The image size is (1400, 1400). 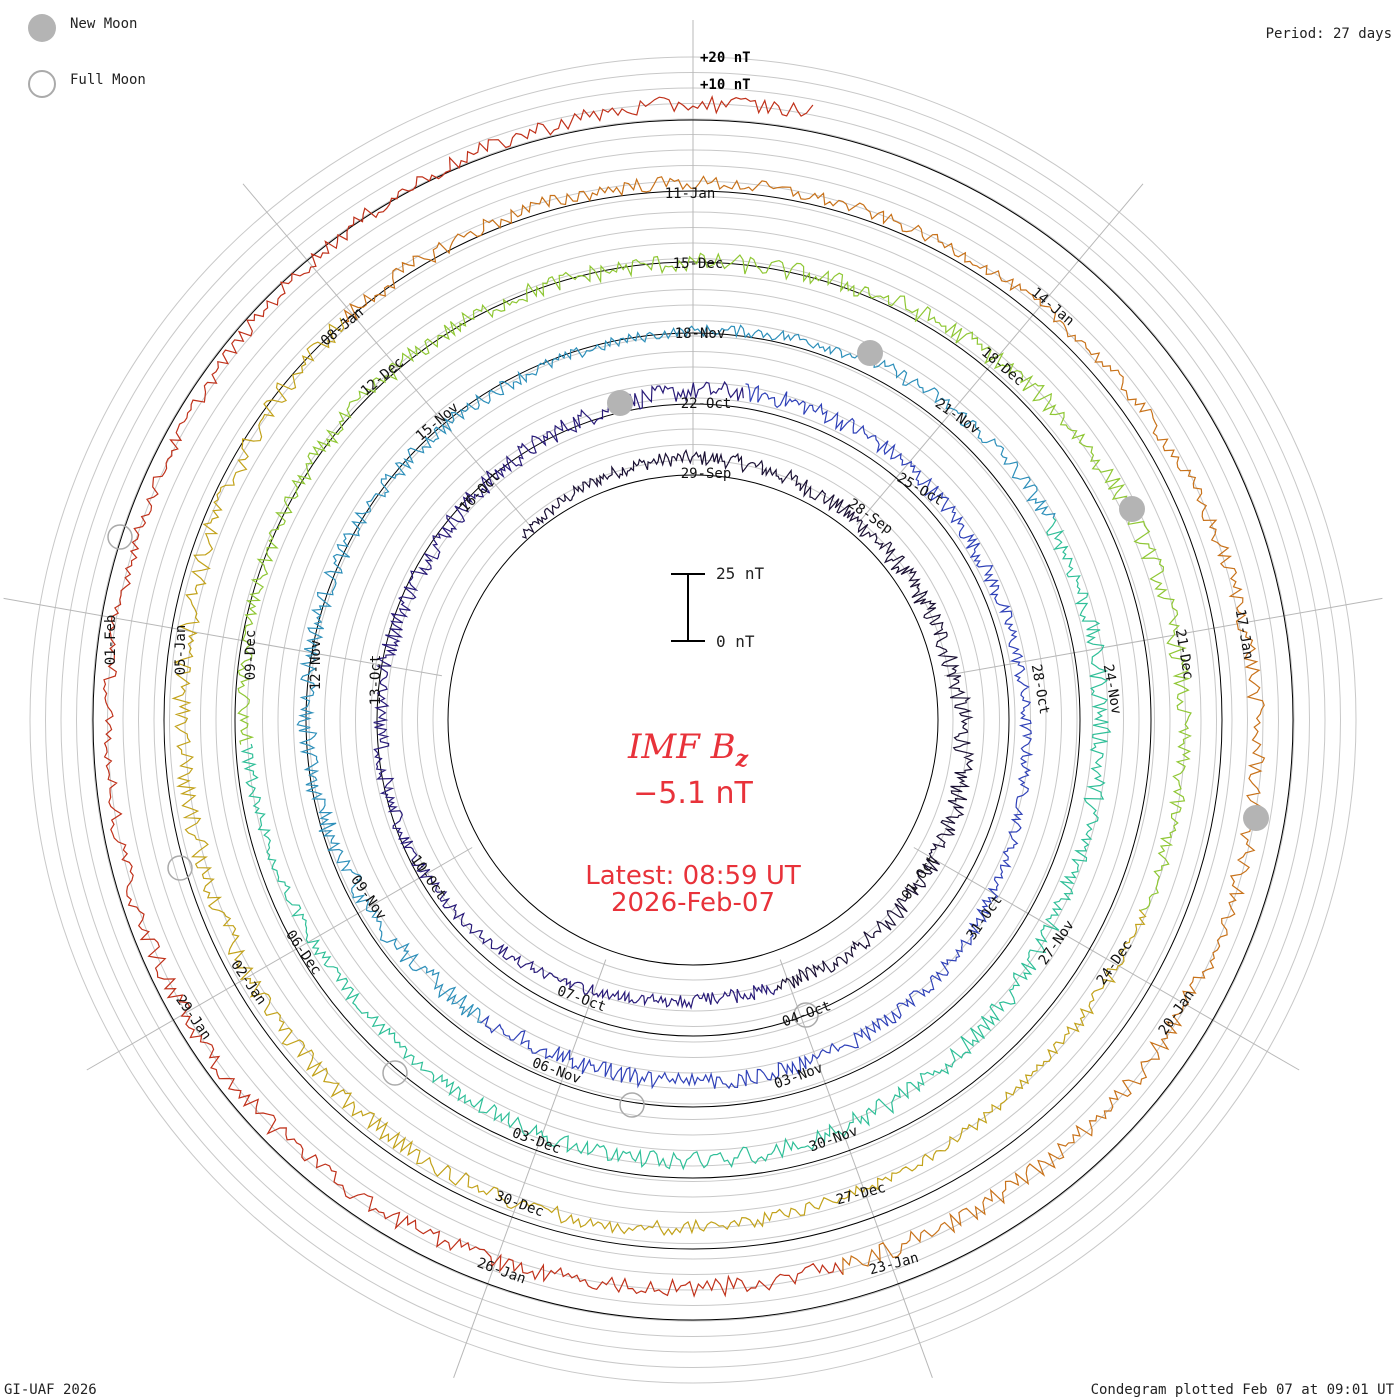 What do you see at coordinates (706, 474) in the screenshot?
I see `date-tick-label: 29-Sep` at bounding box center [706, 474].